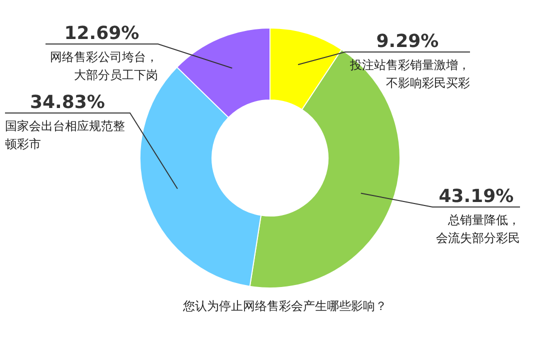  I want to click on slice-label: 国家会出台相应规范整顿彩市, so click(65, 135).